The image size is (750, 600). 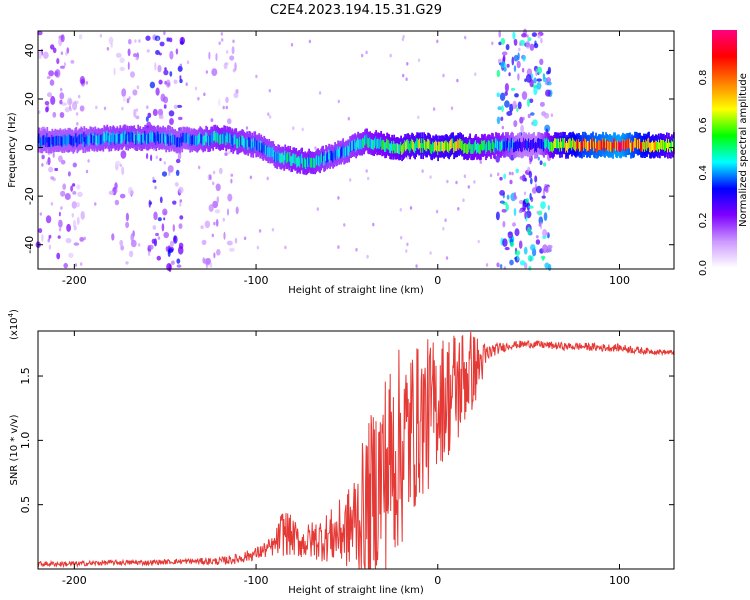 What do you see at coordinates (703, 268) in the screenshot?
I see `colorbar-tick-label: 0.0` at bounding box center [703, 268].